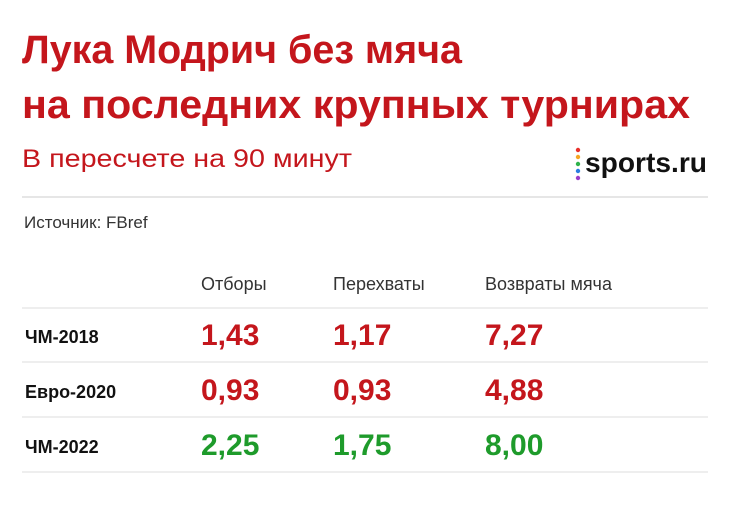 The image size is (730, 518). I want to click on row-label: ЧМ-2018, so click(62, 337).